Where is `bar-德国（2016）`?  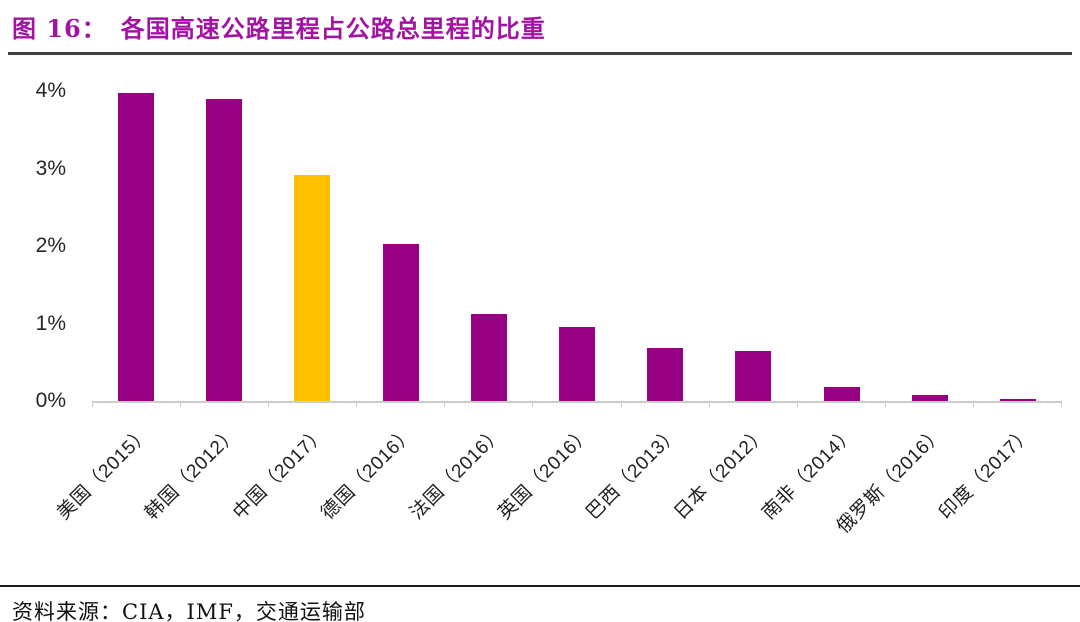 bar-德国（2016） is located at coordinates (400, 322).